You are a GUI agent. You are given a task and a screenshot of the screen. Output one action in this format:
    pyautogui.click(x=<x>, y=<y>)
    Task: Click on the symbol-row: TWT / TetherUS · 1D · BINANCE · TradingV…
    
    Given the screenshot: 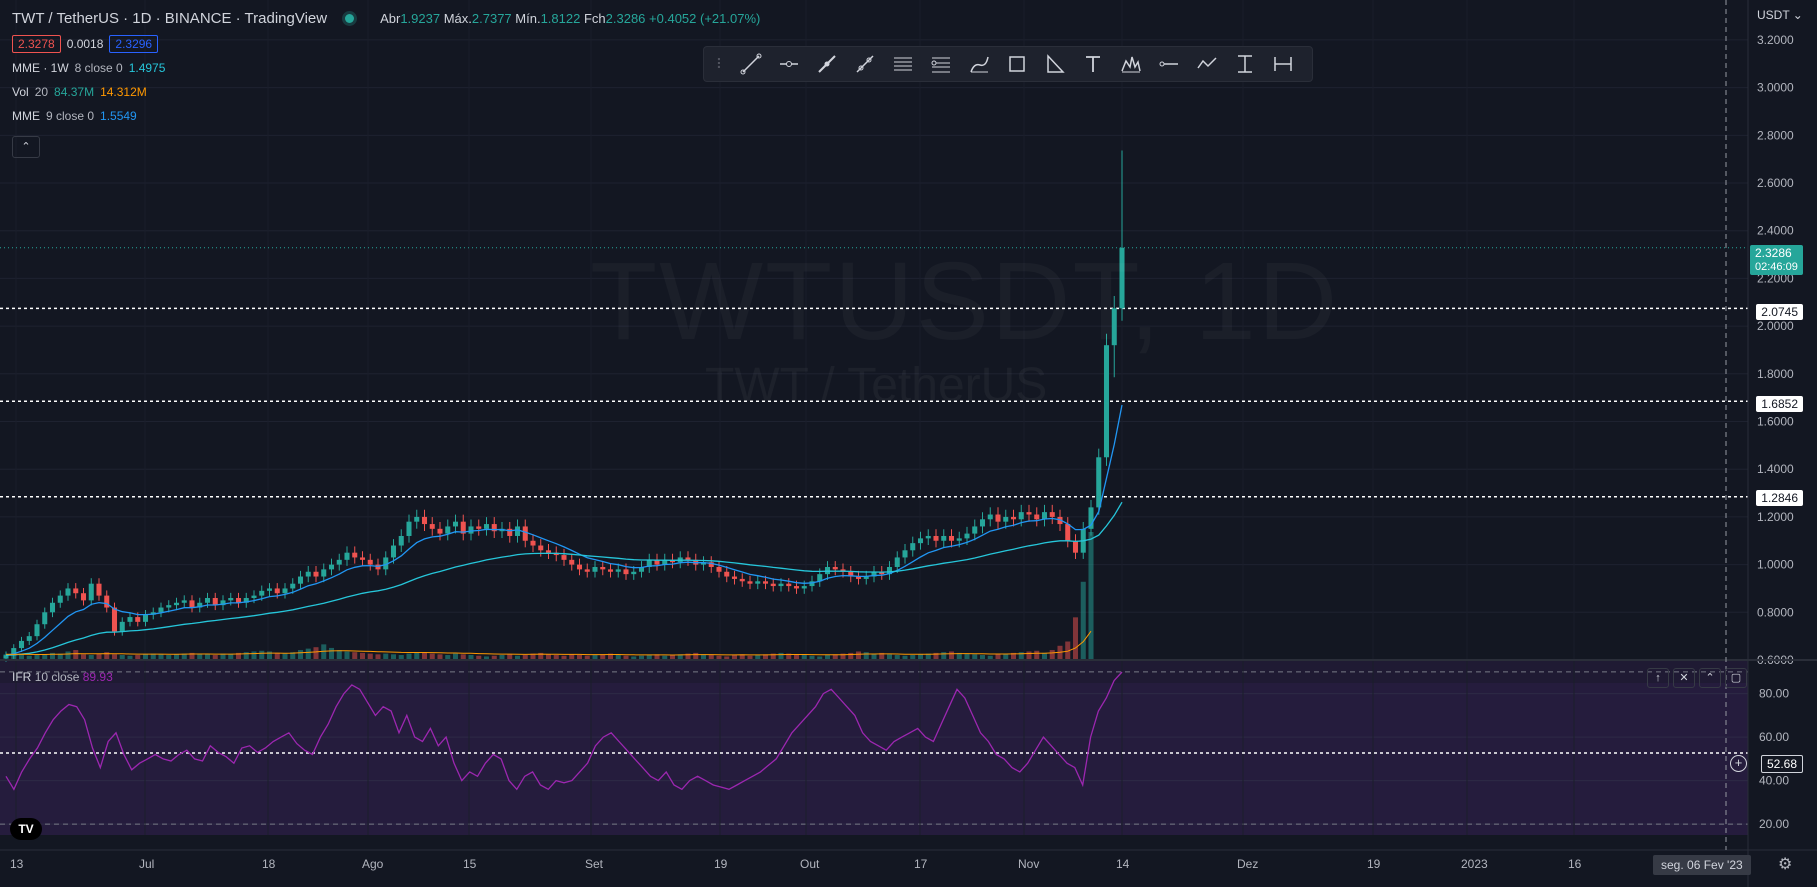 What is the action you would take?
    pyautogui.click(x=386, y=18)
    